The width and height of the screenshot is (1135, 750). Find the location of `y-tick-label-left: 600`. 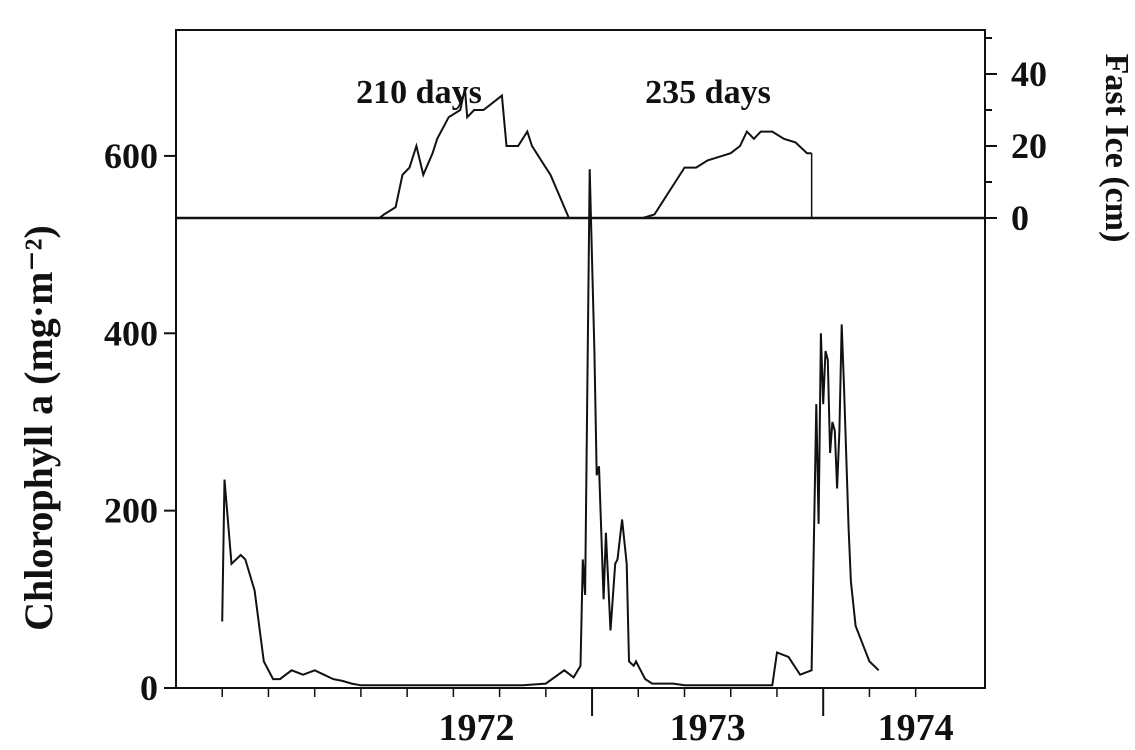

y-tick-label-left: 600 is located at coordinates (131, 156).